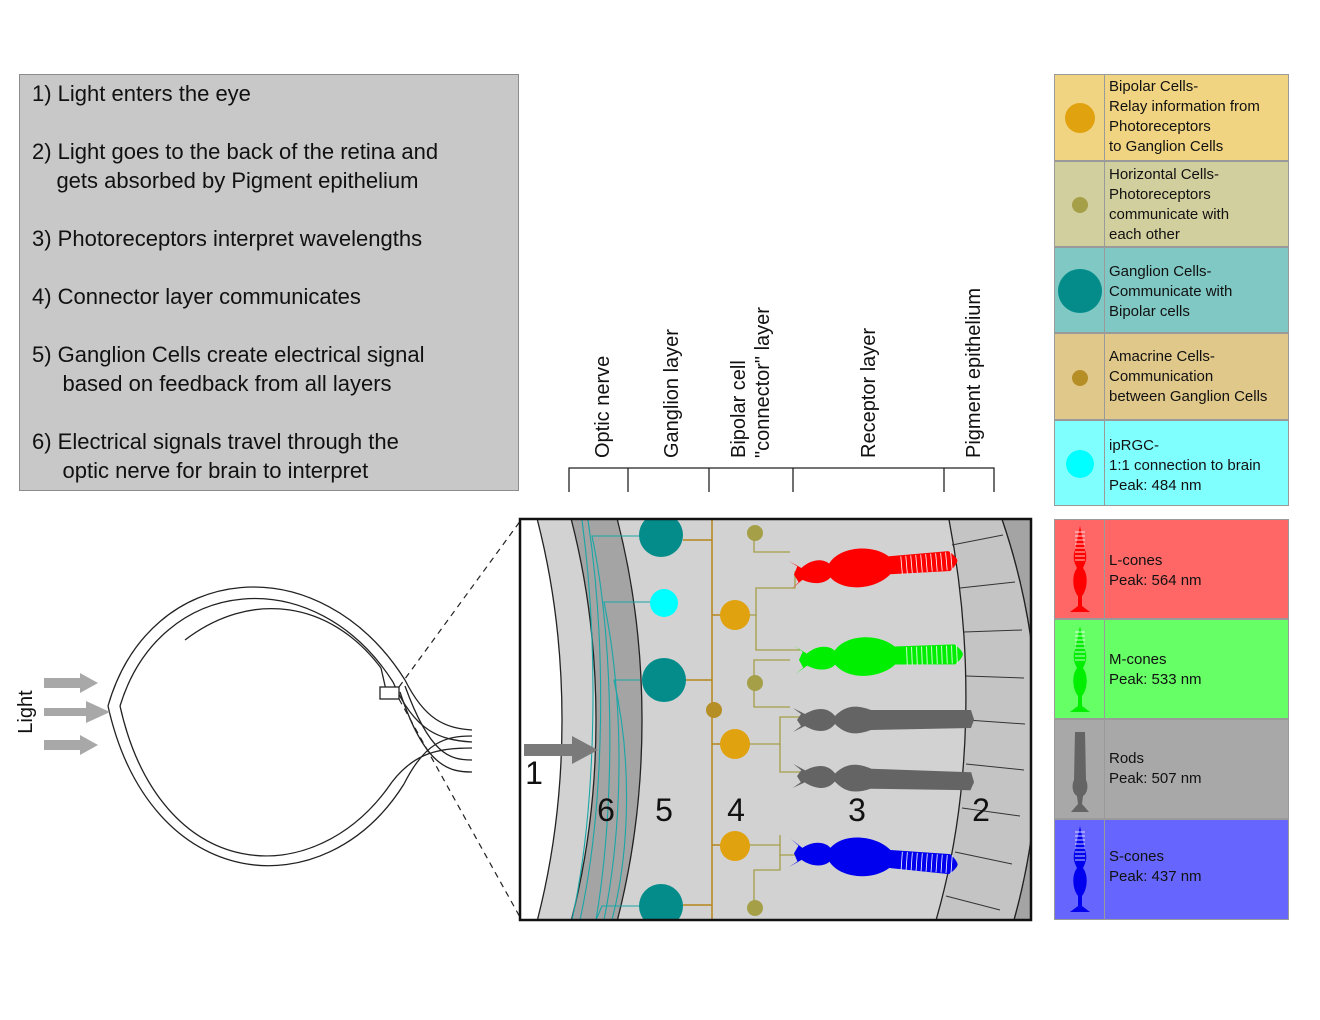 This screenshot has height=1020, width=1320. I want to click on legend-rods-swatch, so click(1080, 769).